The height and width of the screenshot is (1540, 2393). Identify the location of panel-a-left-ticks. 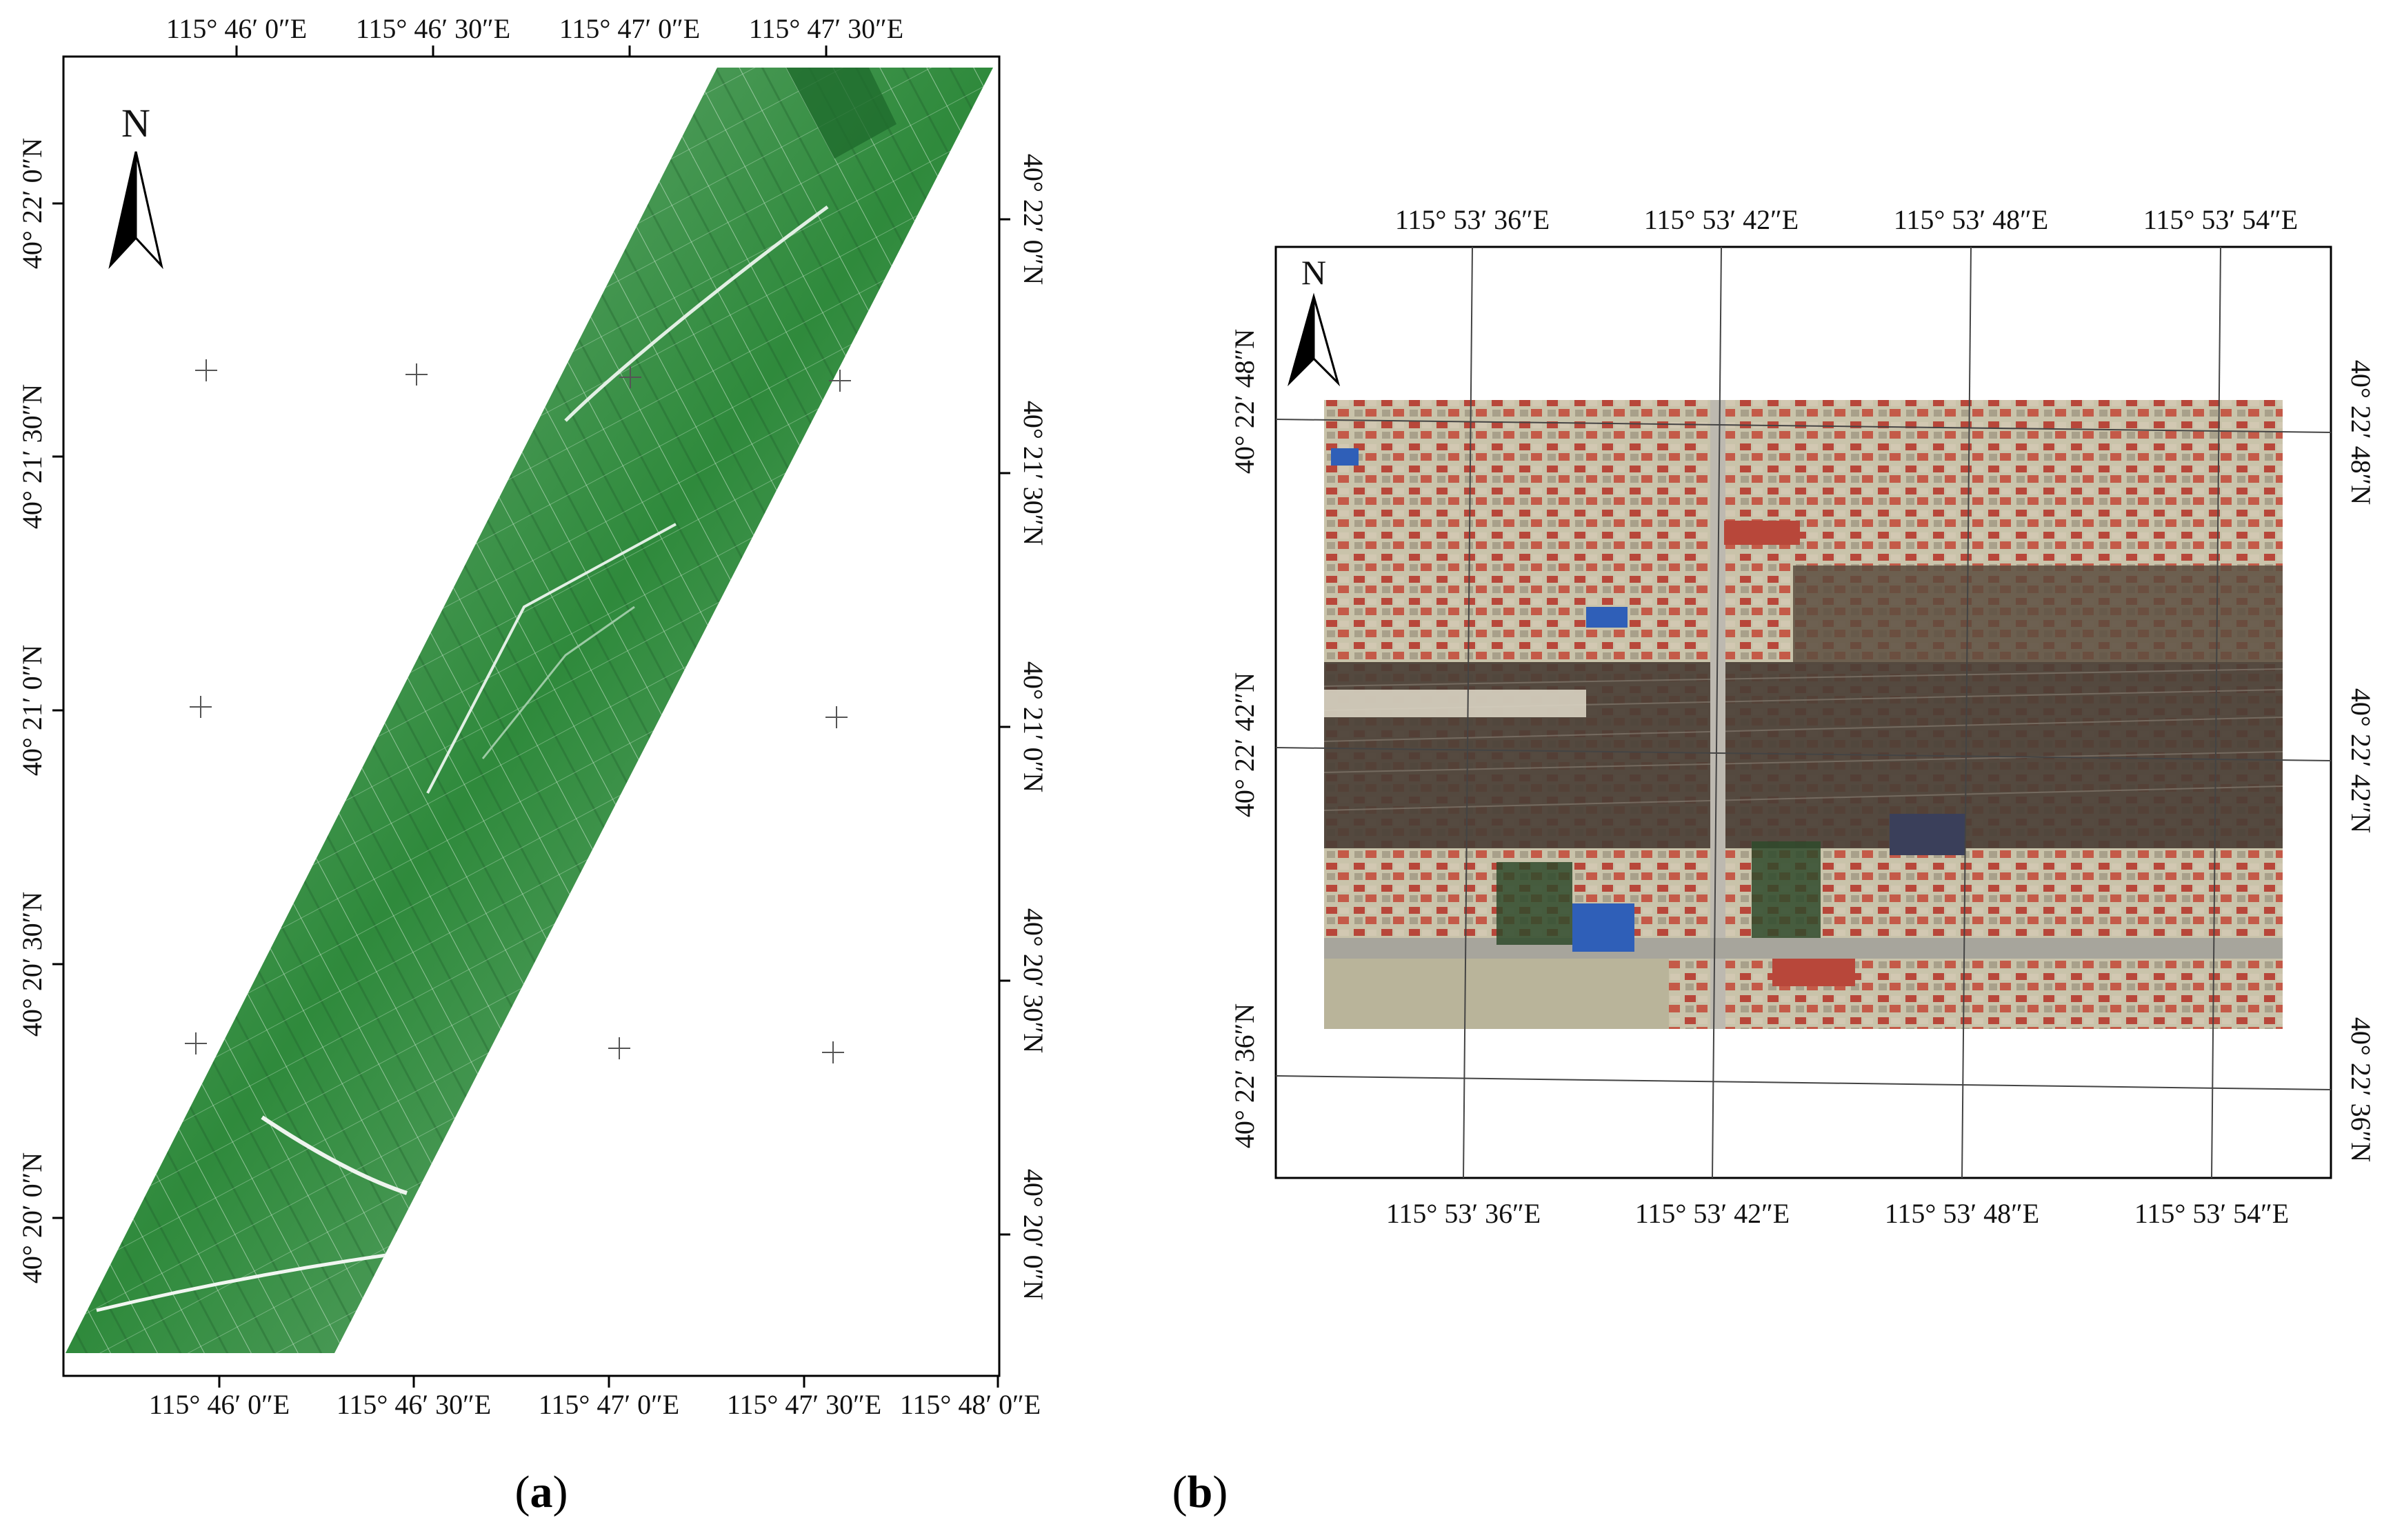
(57, 710).